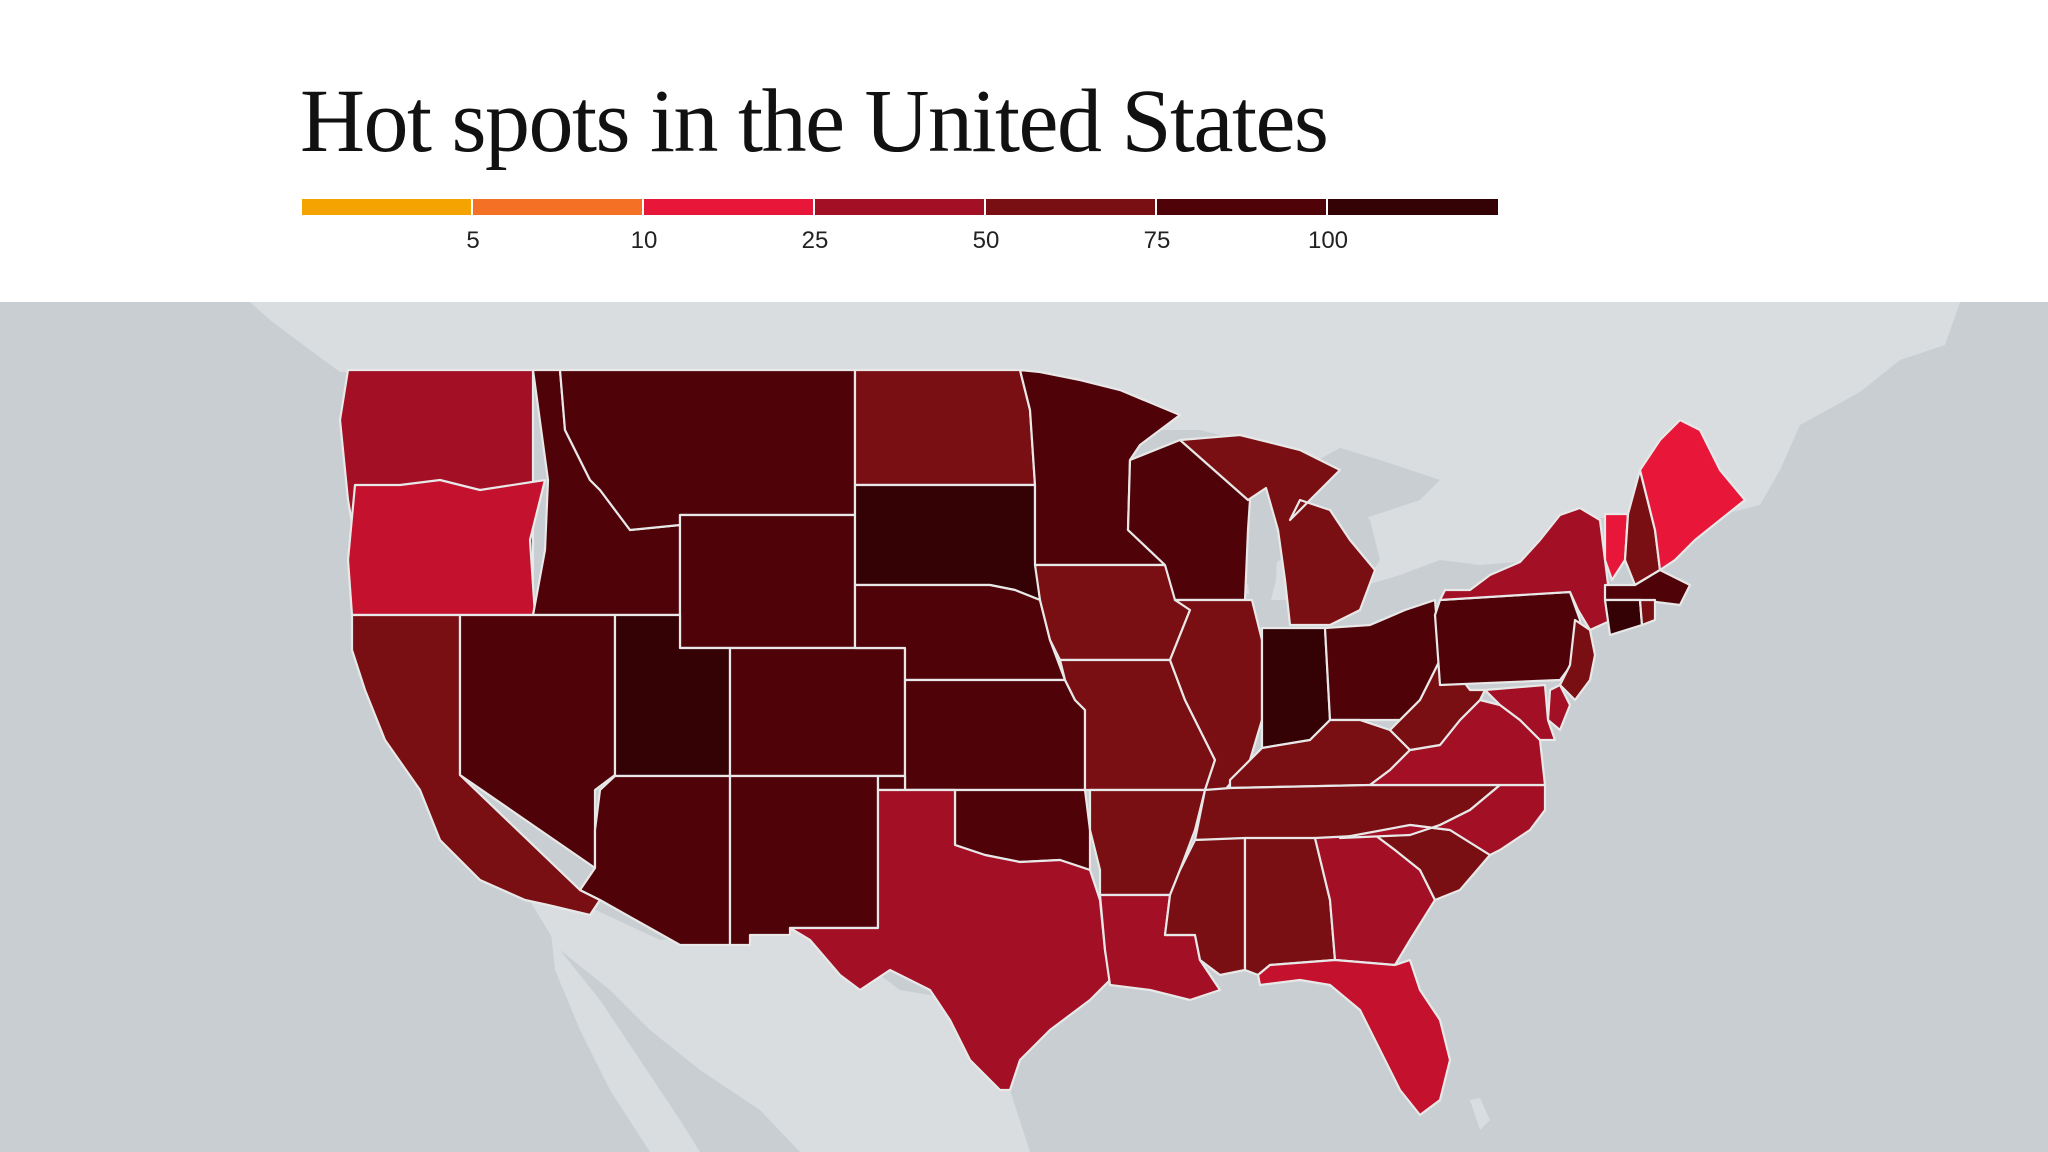  What do you see at coordinates (1616, 547) in the screenshot?
I see `state-vermont` at bounding box center [1616, 547].